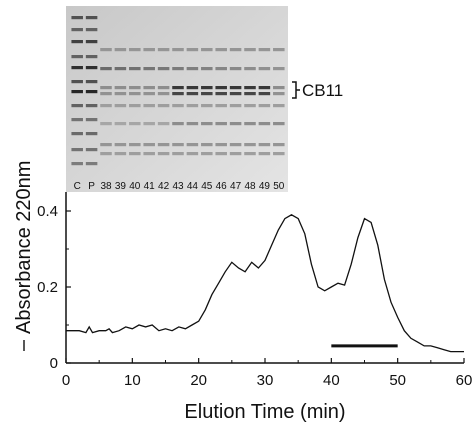 This screenshot has width=474, height=427. Describe the element at coordinates (91, 186) in the screenshot. I see `gel-lane-label: P` at that location.